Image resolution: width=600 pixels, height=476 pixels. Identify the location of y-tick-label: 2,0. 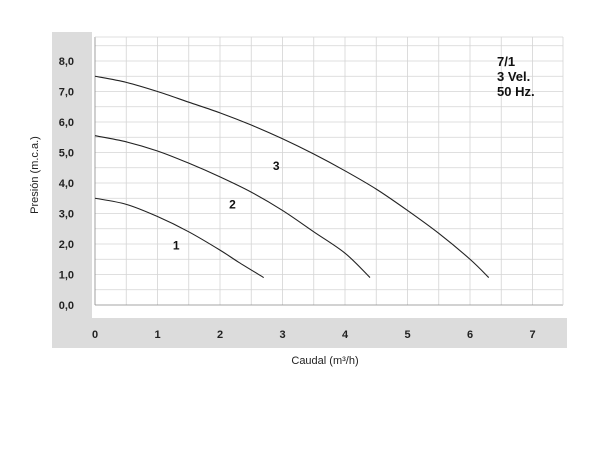
(66, 245).